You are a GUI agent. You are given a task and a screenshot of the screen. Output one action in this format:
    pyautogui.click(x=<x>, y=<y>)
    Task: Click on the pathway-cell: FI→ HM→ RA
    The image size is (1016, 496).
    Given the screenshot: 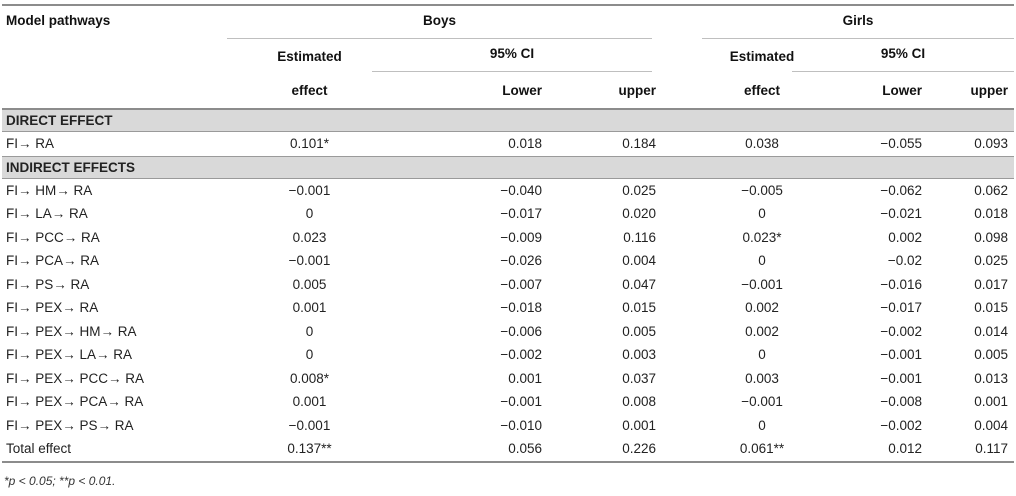 What is the action you would take?
    pyautogui.click(x=49, y=190)
    